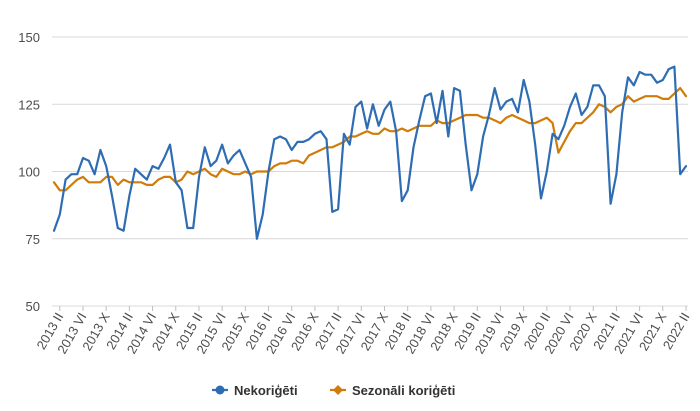 This screenshot has height=411, width=700. What do you see at coordinates (29, 104) in the screenshot?
I see `y-tick-label: 125` at bounding box center [29, 104].